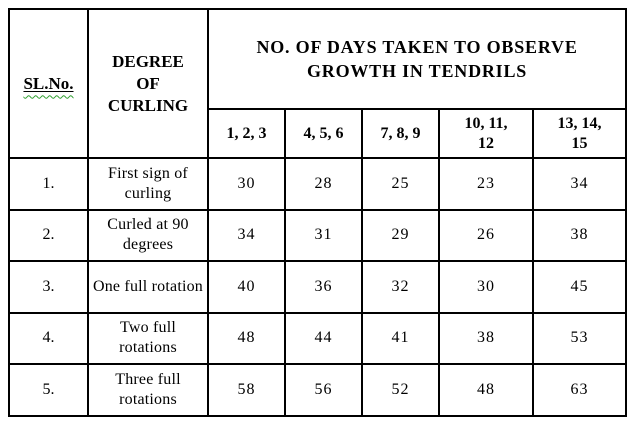 The image size is (629, 423). What do you see at coordinates (148, 338) in the screenshot?
I see `degree-cell: Two full rotations` at bounding box center [148, 338].